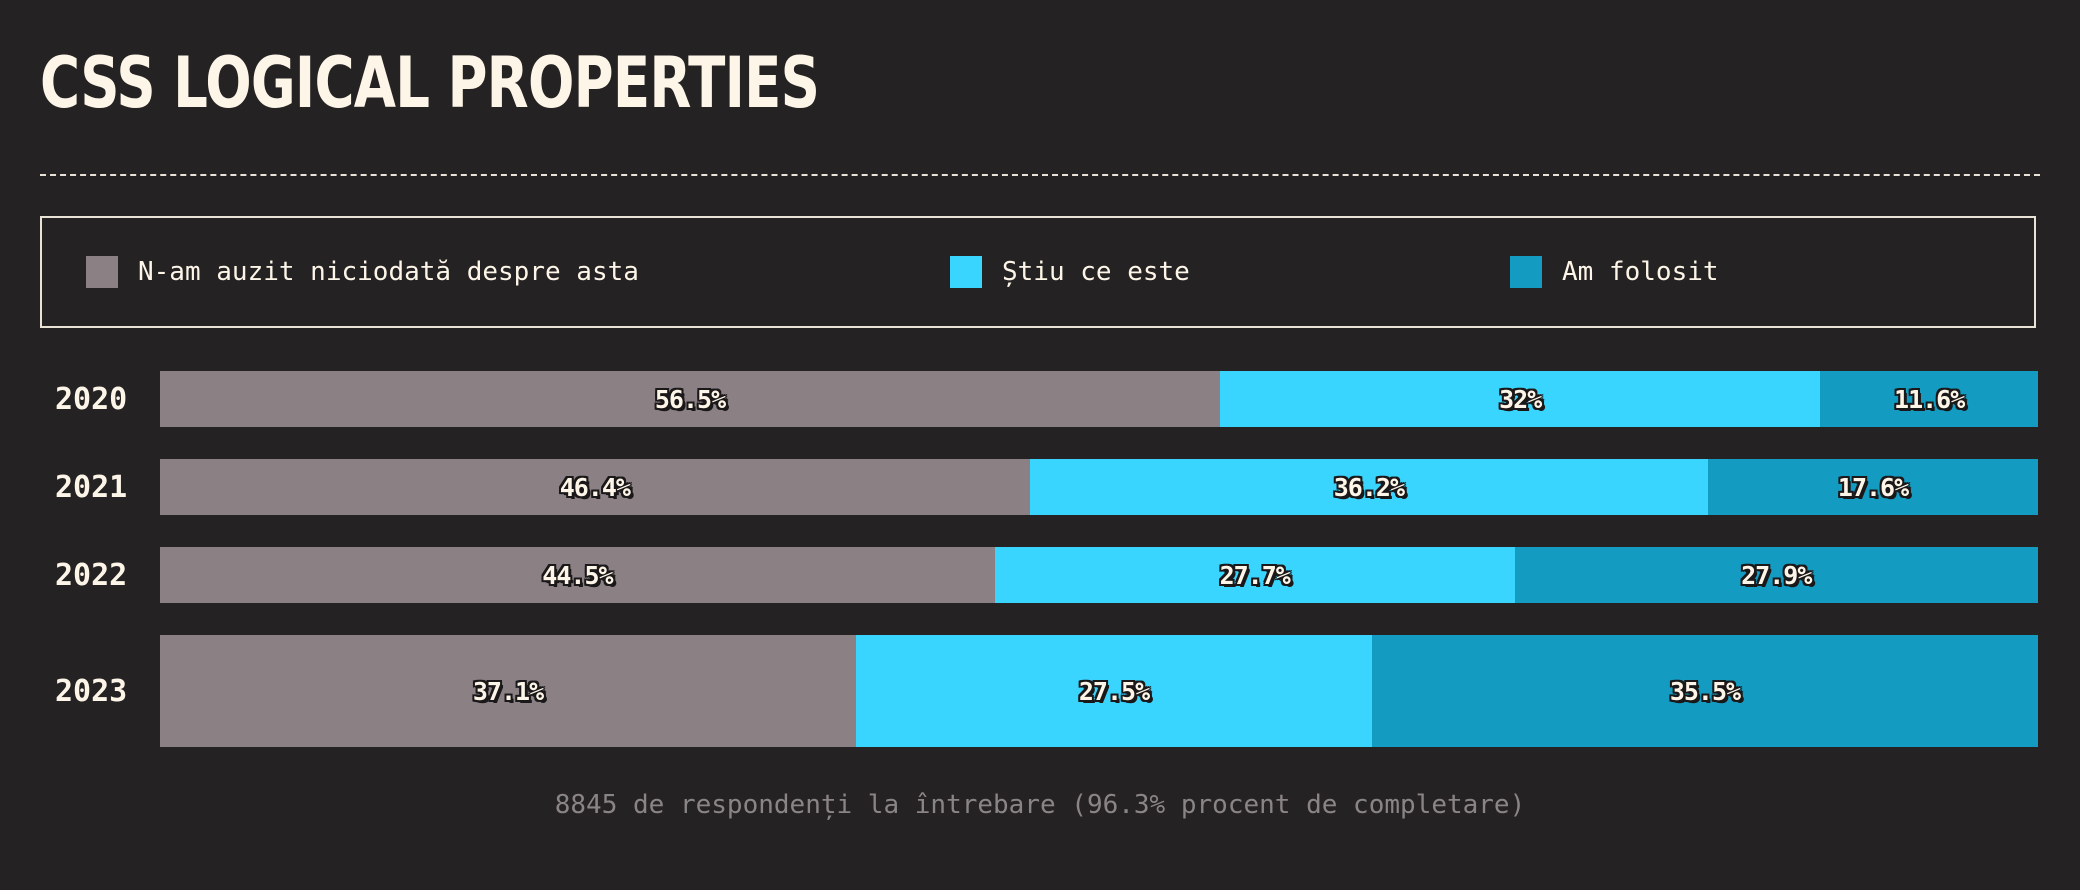 The image size is (2080, 890). I want to click on bar-row-2020: 2020 56.5% 32% 11.6%, so click(1040, 399).